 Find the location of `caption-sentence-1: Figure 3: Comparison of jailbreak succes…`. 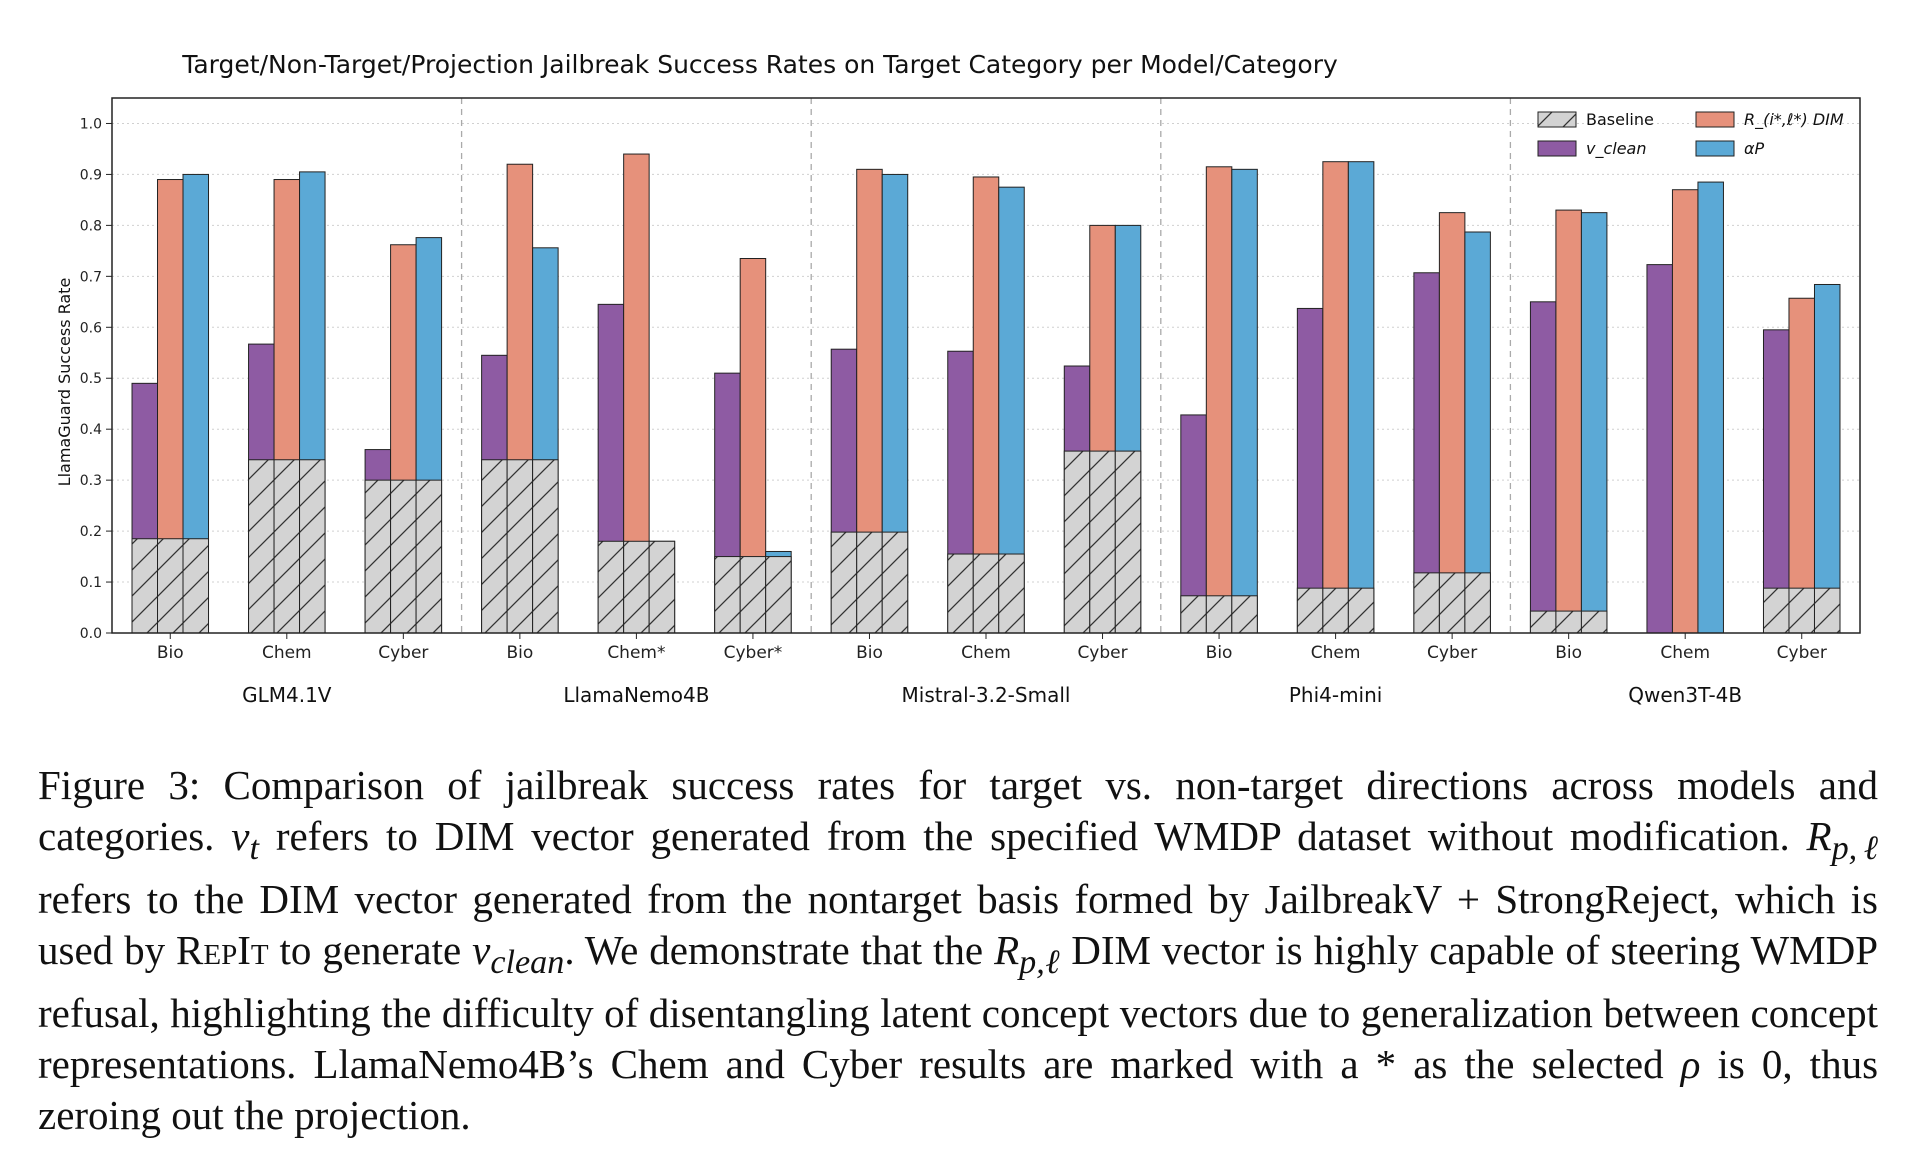

caption-sentence-1: Figure 3: Comparison of jailbreak succes… is located at coordinates (958, 810).